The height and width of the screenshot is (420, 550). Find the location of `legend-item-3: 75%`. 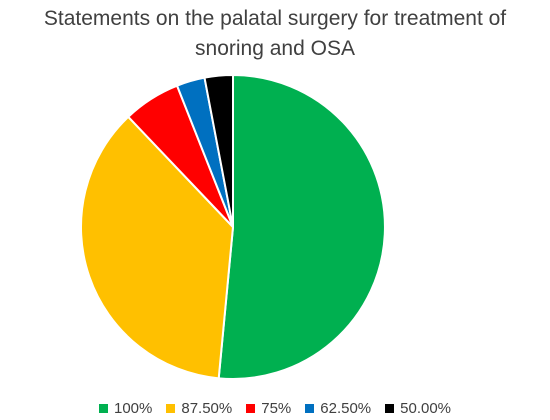

legend-item-3: 75% is located at coordinates (268, 408).